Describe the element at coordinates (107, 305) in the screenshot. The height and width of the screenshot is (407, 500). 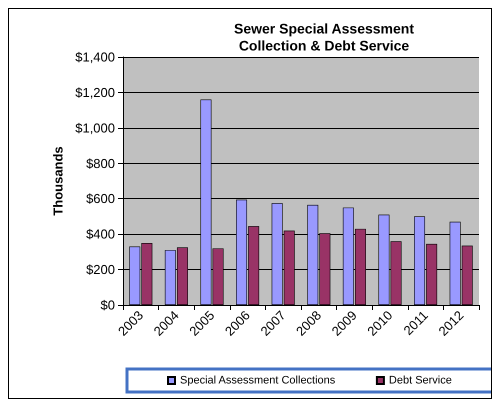
I see `y-tick-label: $0` at that location.